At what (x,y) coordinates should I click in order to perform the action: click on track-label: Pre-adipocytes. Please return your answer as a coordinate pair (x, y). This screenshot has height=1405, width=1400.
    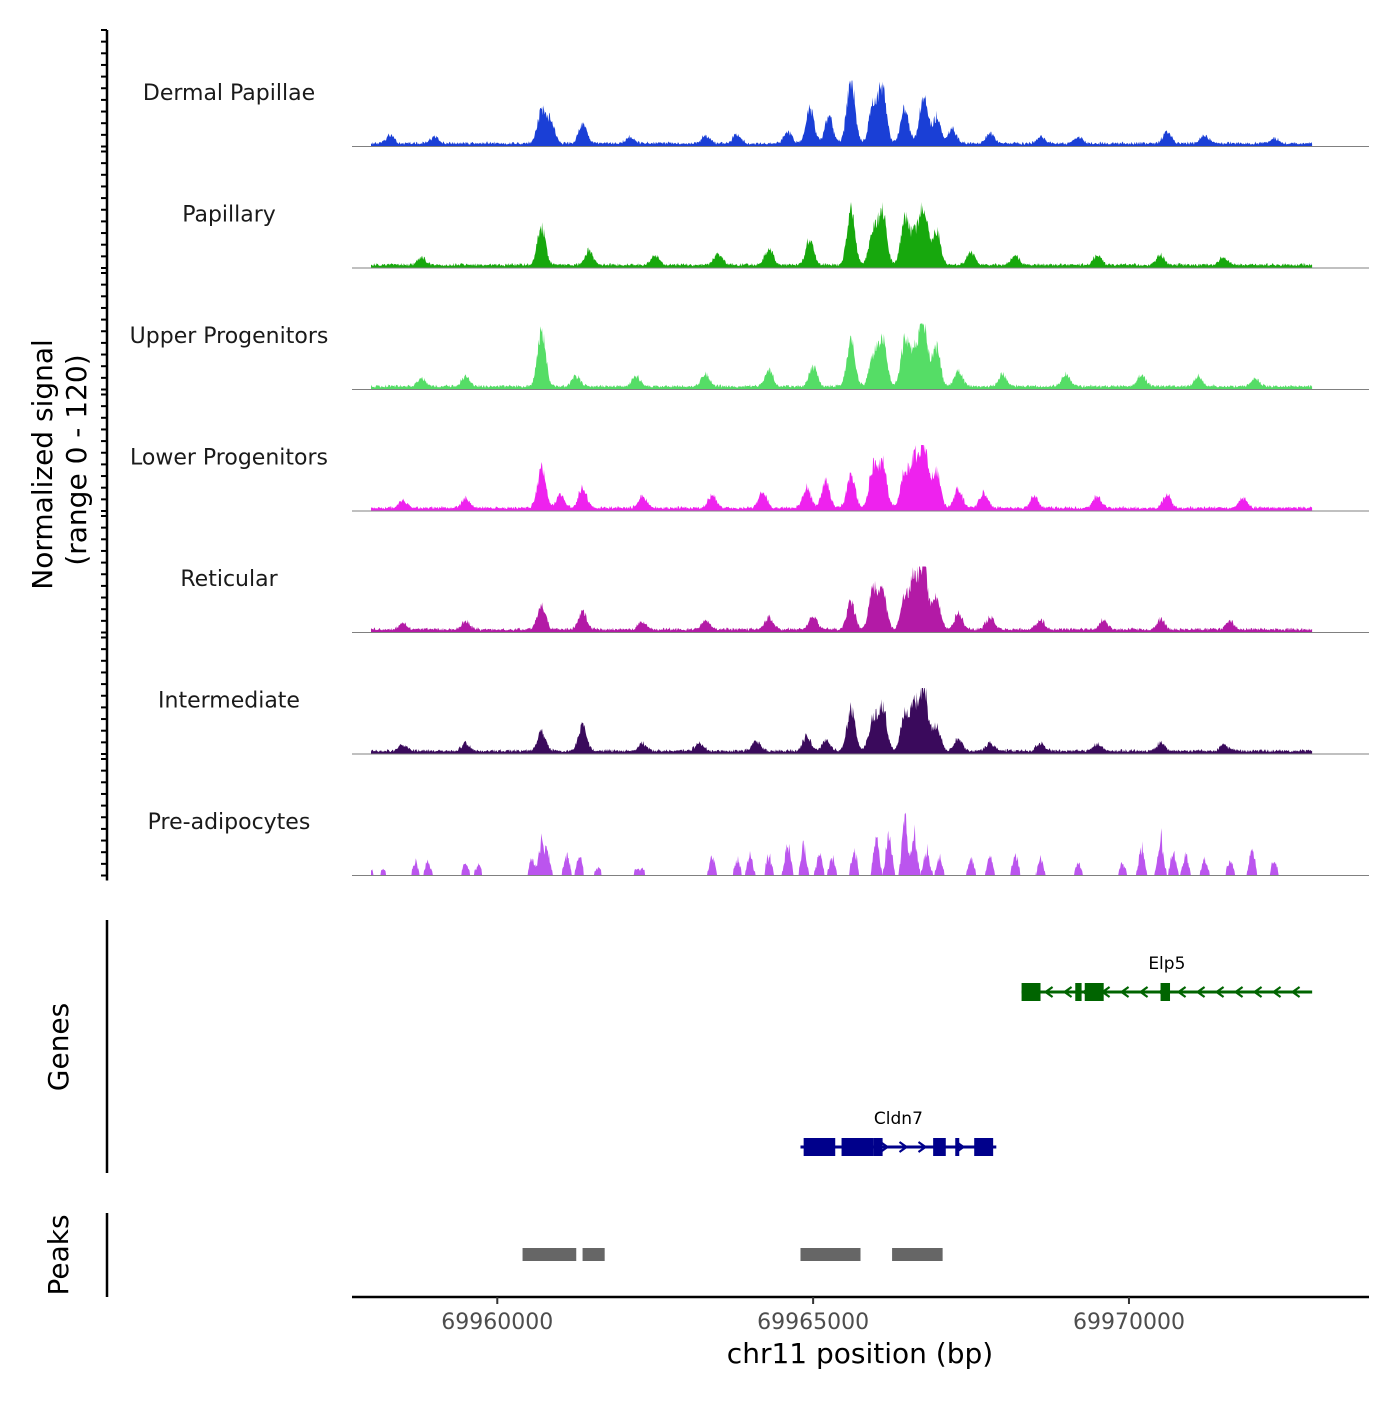
    Looking at the image, I should click on (229, 822).